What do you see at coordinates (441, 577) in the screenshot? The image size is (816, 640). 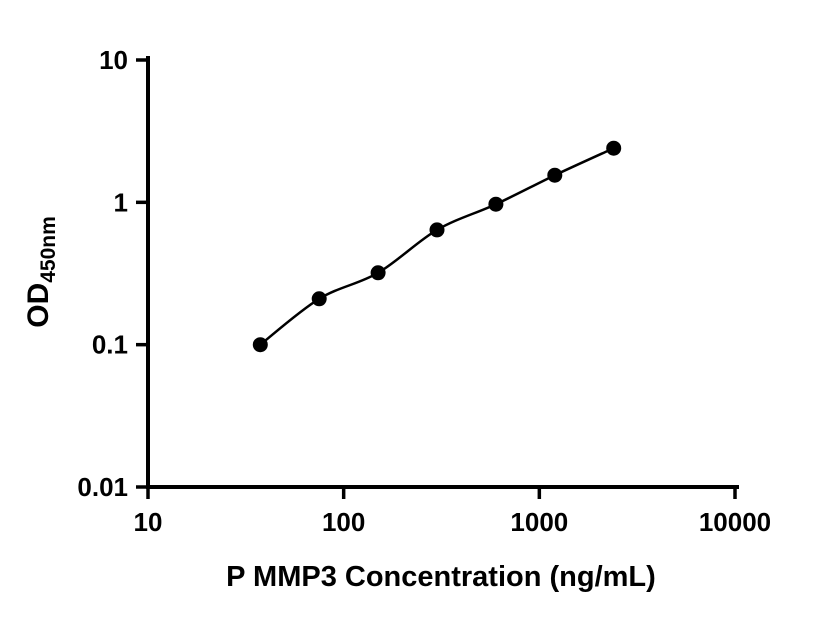 I see `x-axis-title: P MMP3 Concentration (ng/mL)` at bounding box center [441, 577].